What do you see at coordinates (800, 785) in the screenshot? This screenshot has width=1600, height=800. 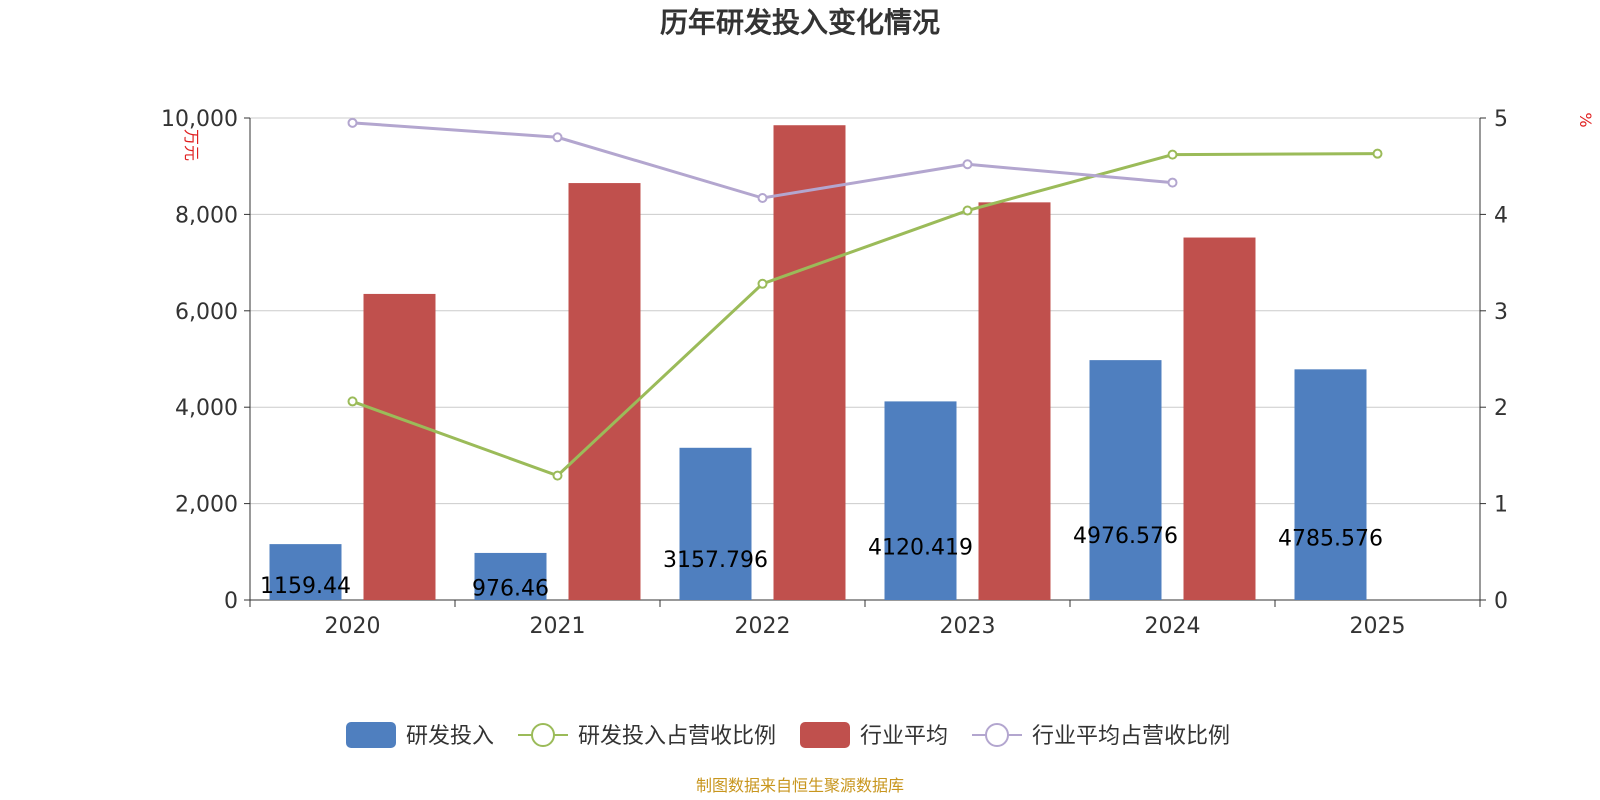 I see `source-note: 制图数据来自恒生聚源数据库` at bounding box center [800, 785].